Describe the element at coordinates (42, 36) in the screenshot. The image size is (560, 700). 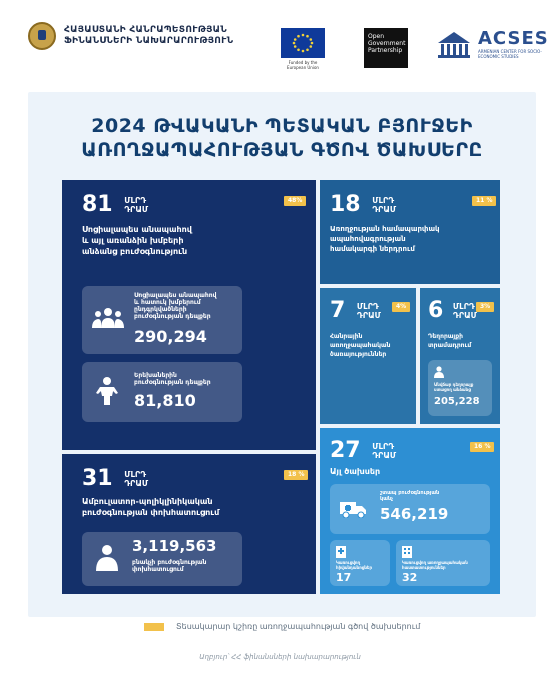
I see `coat-of-arms-icon` at that location.